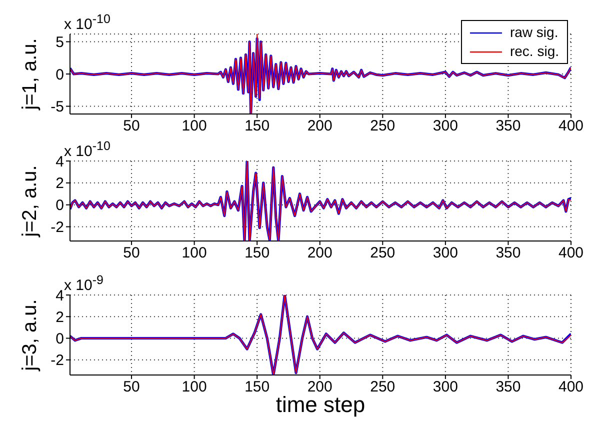 The width and height of the screenshot is (589, 422). What do you see at coordinates (30, 335) in the screenshot?
I see `y-axis-title: j=3, a.u.` at bounding box center [30, 335].